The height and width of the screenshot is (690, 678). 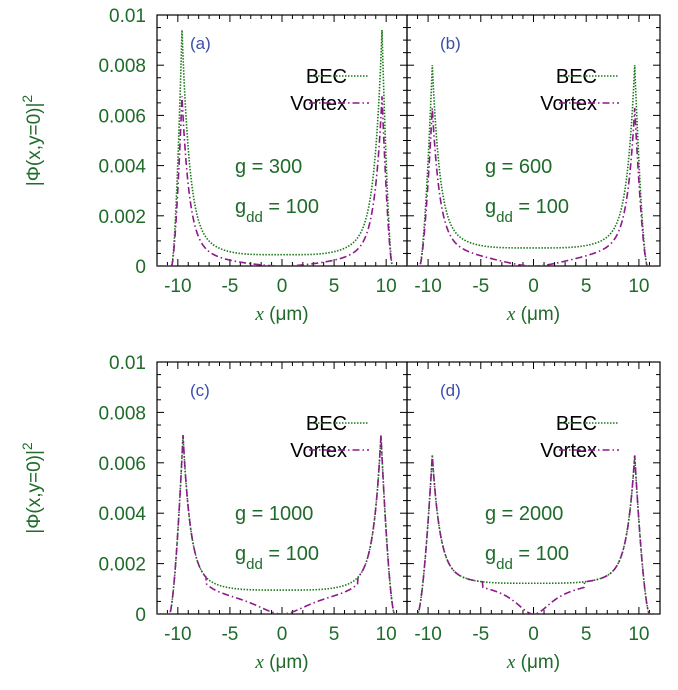 I want to click on g-annotation: g = 1000, so click(x=274, y=514).